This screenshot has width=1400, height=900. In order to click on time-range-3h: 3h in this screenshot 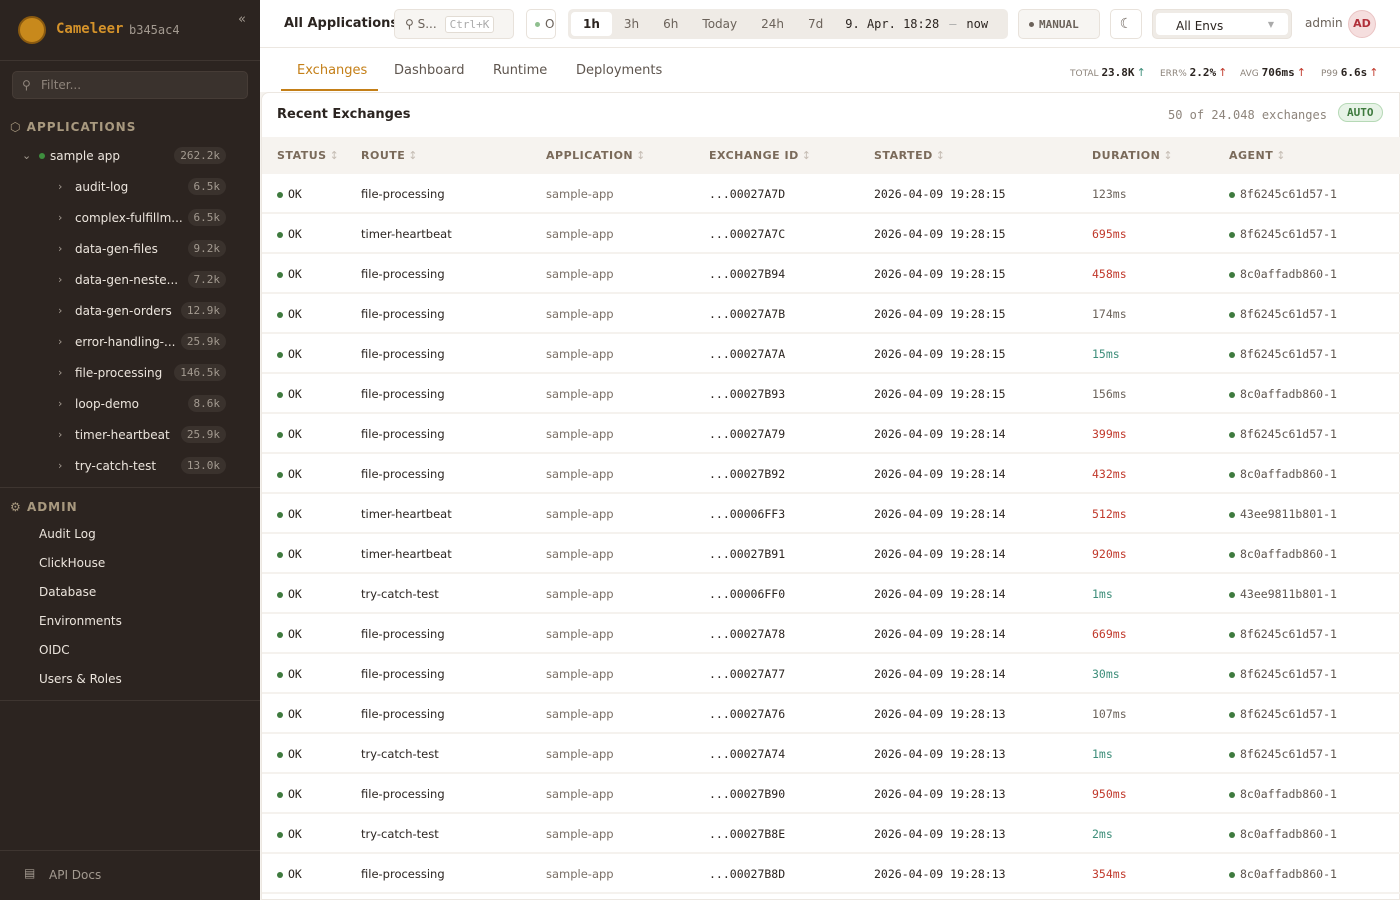, I will do `click(631, 24)`.